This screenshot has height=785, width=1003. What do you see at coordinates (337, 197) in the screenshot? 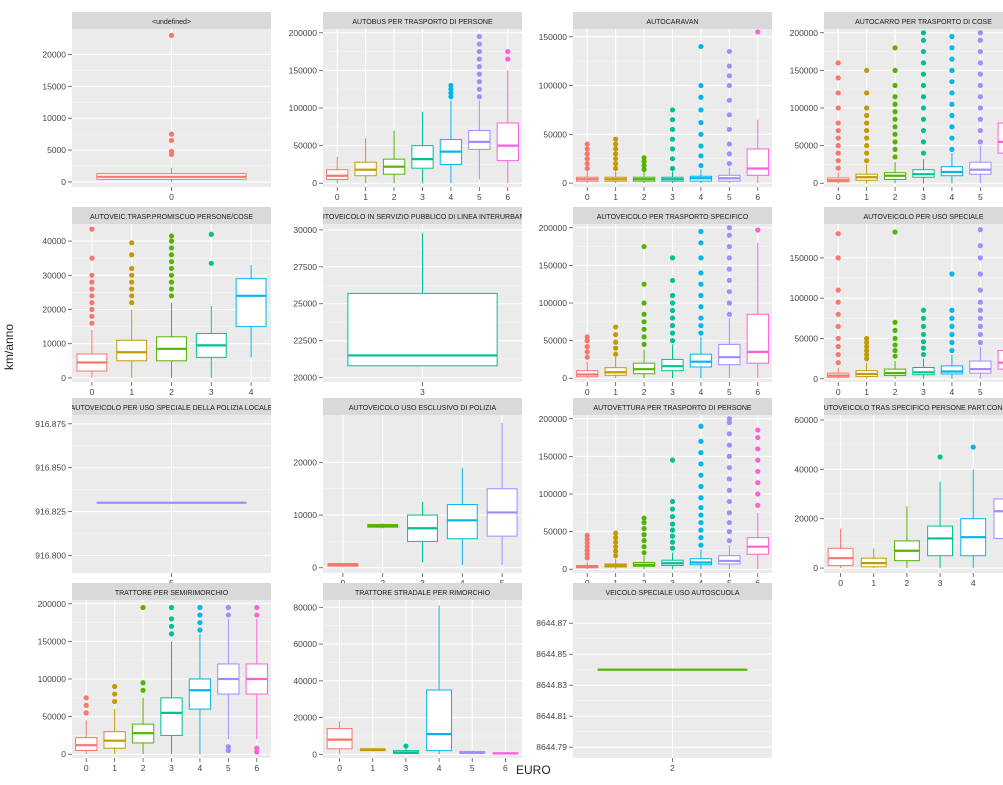
I see `x-tick-label: 0` at bounding box center [337, 197].